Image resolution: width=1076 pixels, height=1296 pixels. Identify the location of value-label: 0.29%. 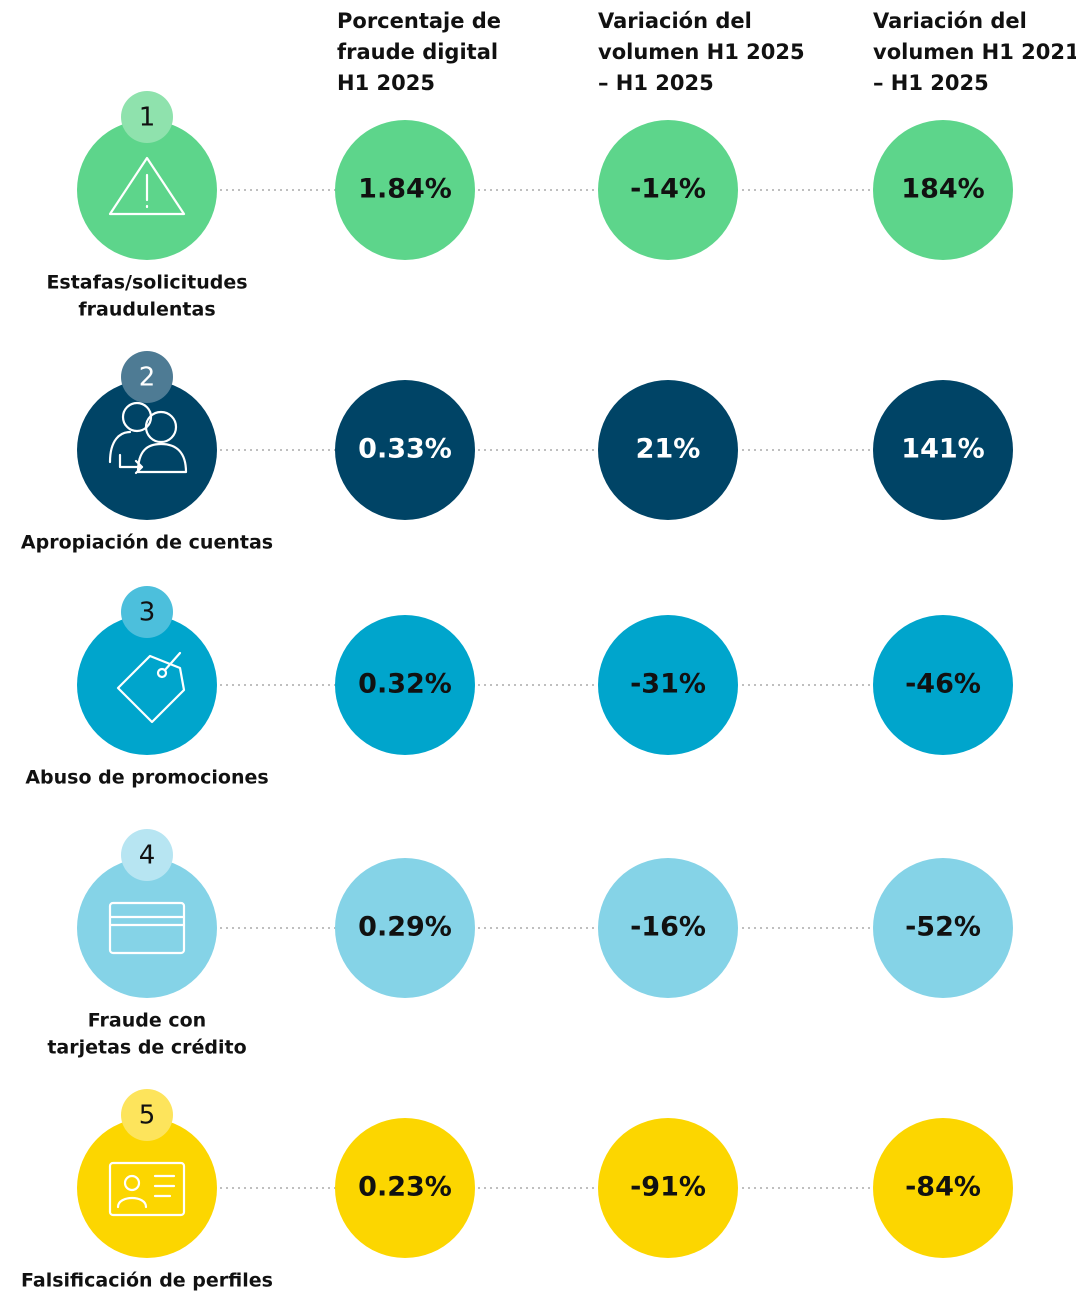
(405, 927).